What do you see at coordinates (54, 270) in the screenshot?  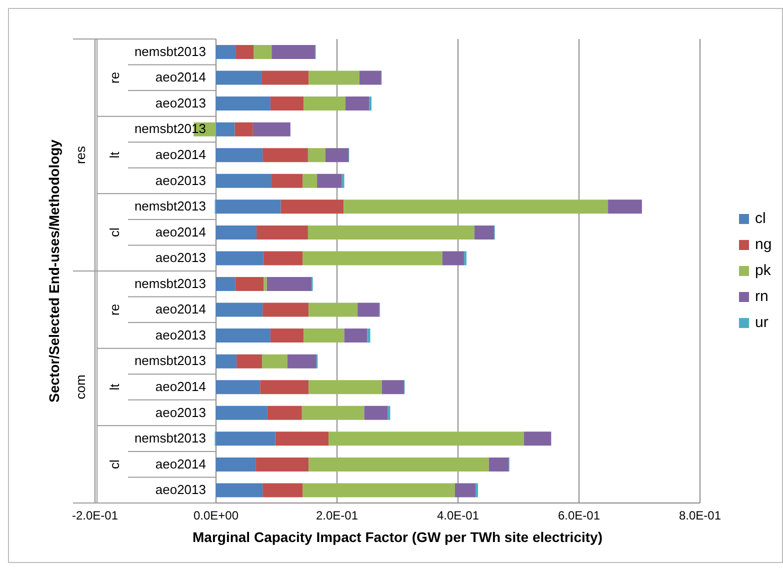 I see `y-axis-title: Sector/Selected End-uses/Methodology` at bounding box center [54, 270].